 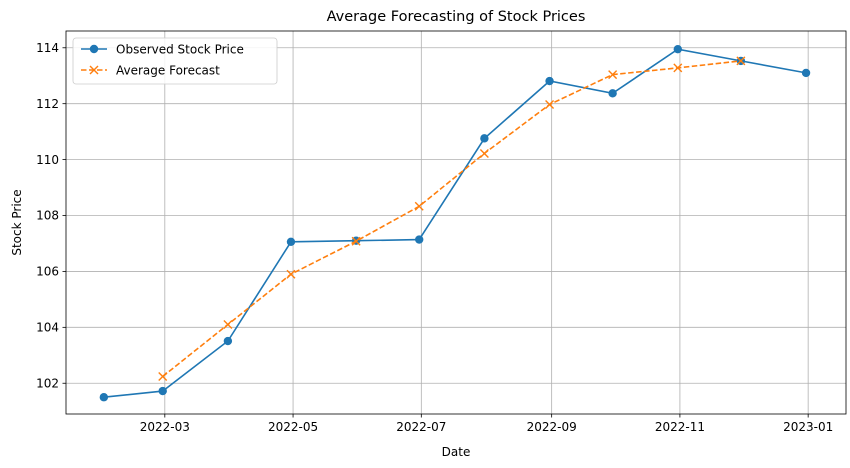 I want to click on legend-label-observed: Observed Stock Price, so click(x=180, y=50).